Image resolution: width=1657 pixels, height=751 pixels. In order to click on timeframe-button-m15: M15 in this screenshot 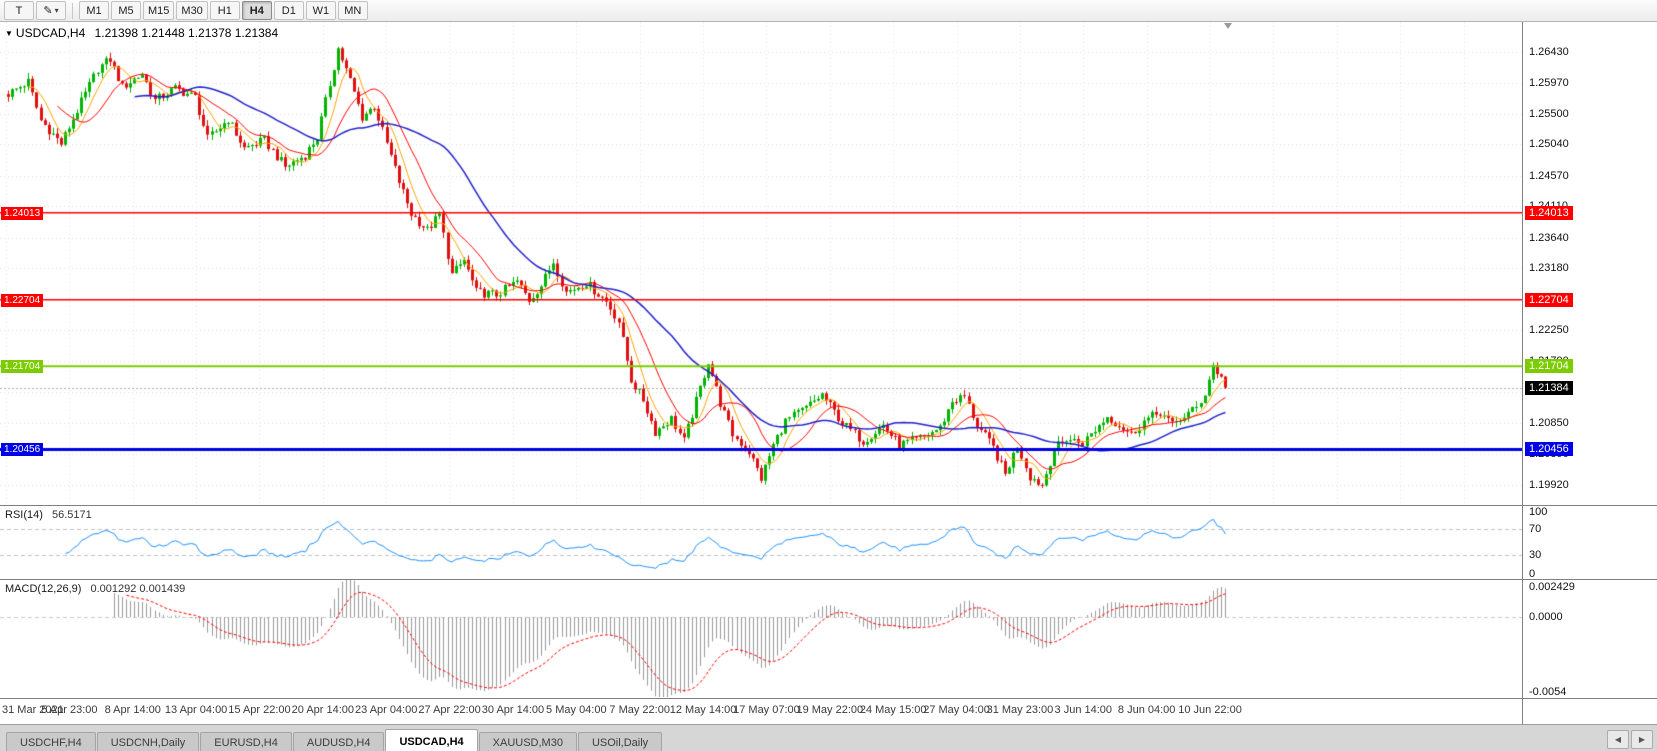, I will do `click(159, 10)`.